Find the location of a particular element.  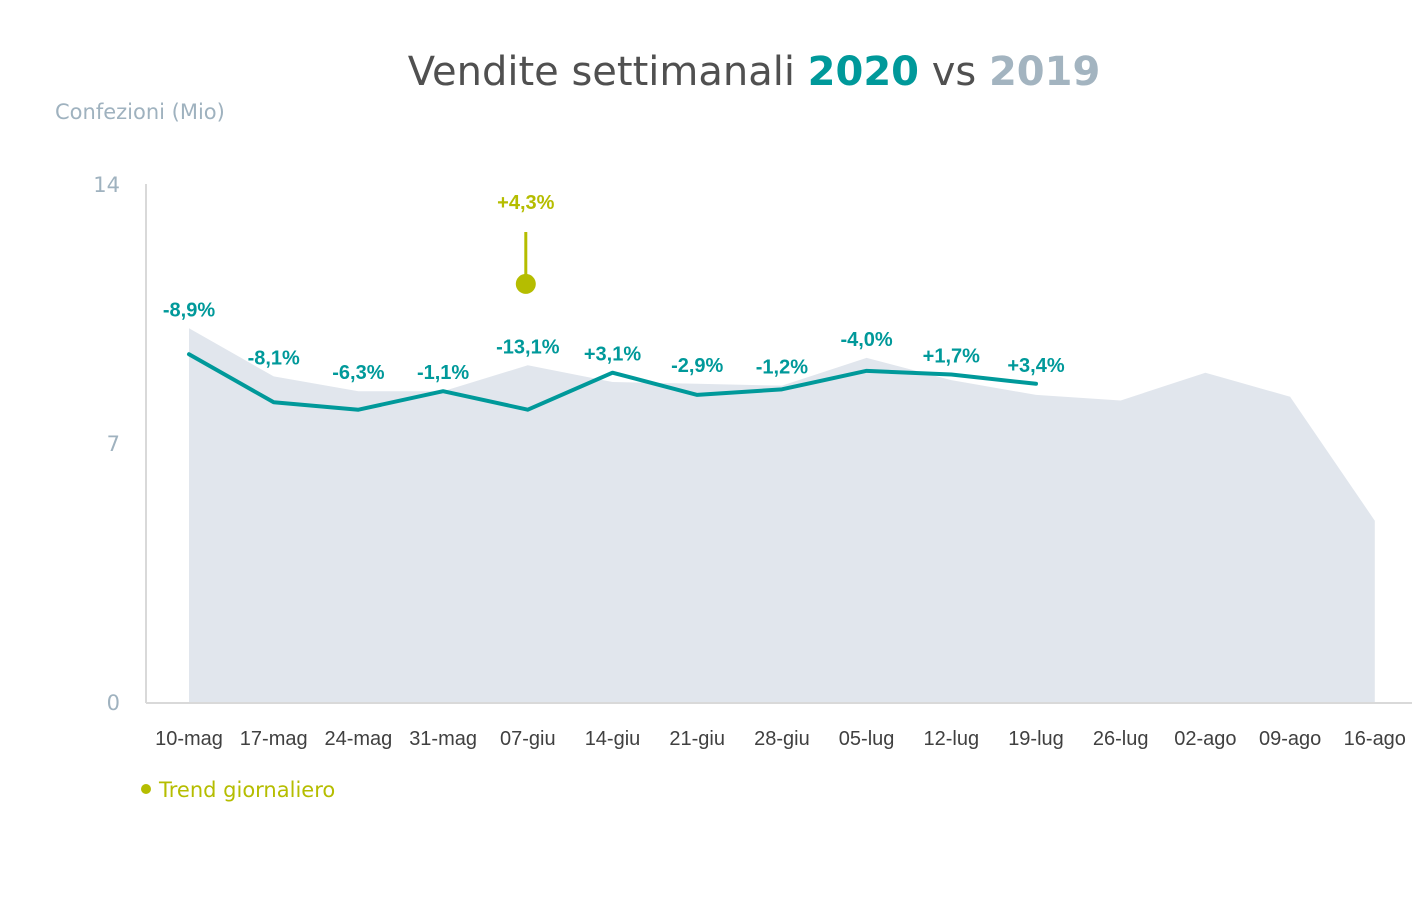

data-label-2020: -6,3% is located at coordinates (358, 373).